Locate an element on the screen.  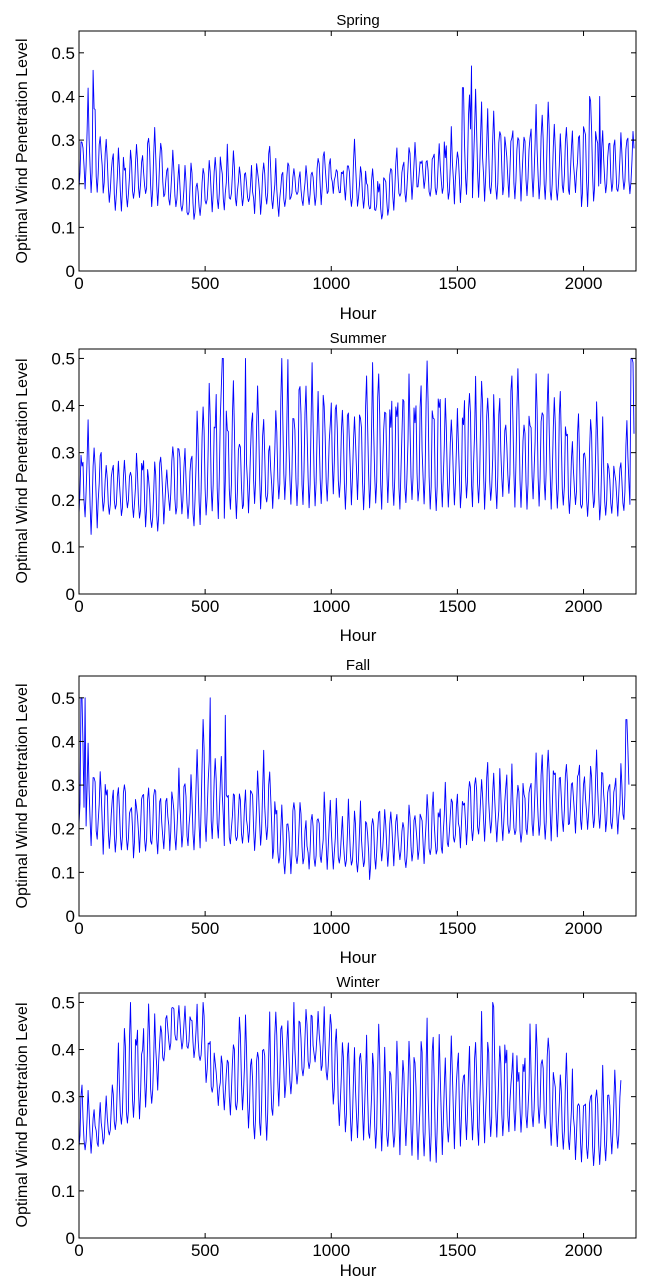
panel-title: Spring is located at coordinates (357, 20).